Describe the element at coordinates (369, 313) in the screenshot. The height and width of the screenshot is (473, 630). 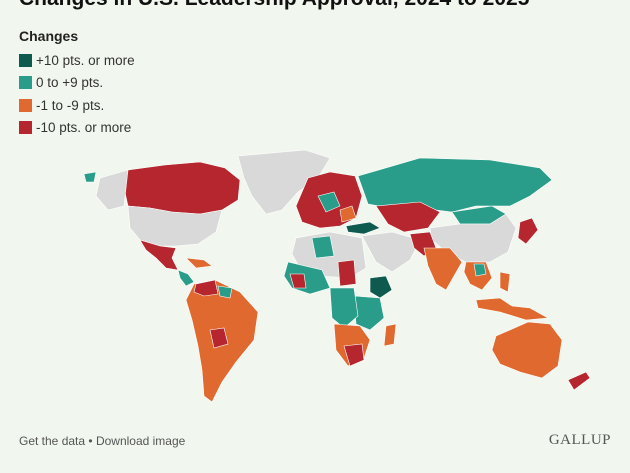
I see `region-east-africa` at that location.